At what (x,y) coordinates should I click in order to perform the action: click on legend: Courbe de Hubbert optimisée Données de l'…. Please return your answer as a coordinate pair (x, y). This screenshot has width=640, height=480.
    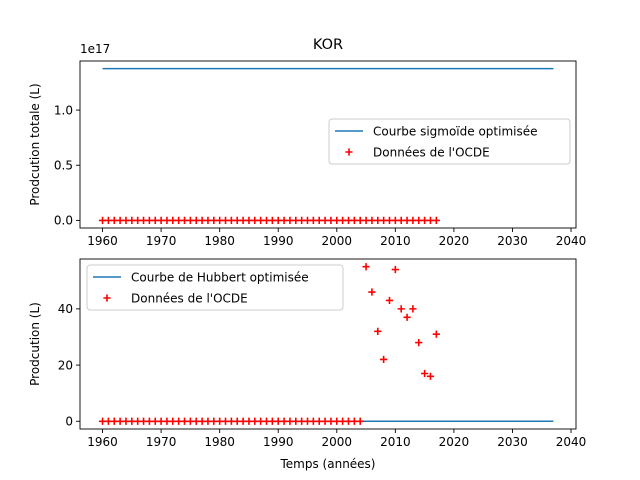
    Looking at the image, I should click on (215, 287).